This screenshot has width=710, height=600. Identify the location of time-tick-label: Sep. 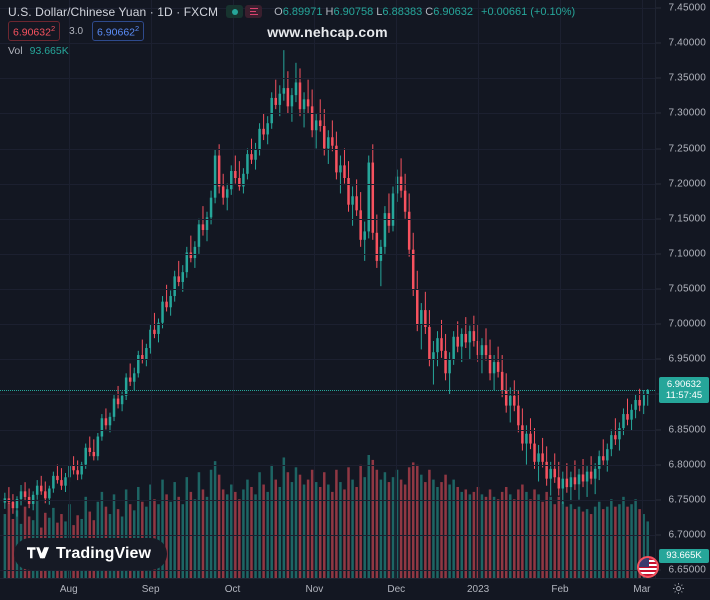
(150, 589).